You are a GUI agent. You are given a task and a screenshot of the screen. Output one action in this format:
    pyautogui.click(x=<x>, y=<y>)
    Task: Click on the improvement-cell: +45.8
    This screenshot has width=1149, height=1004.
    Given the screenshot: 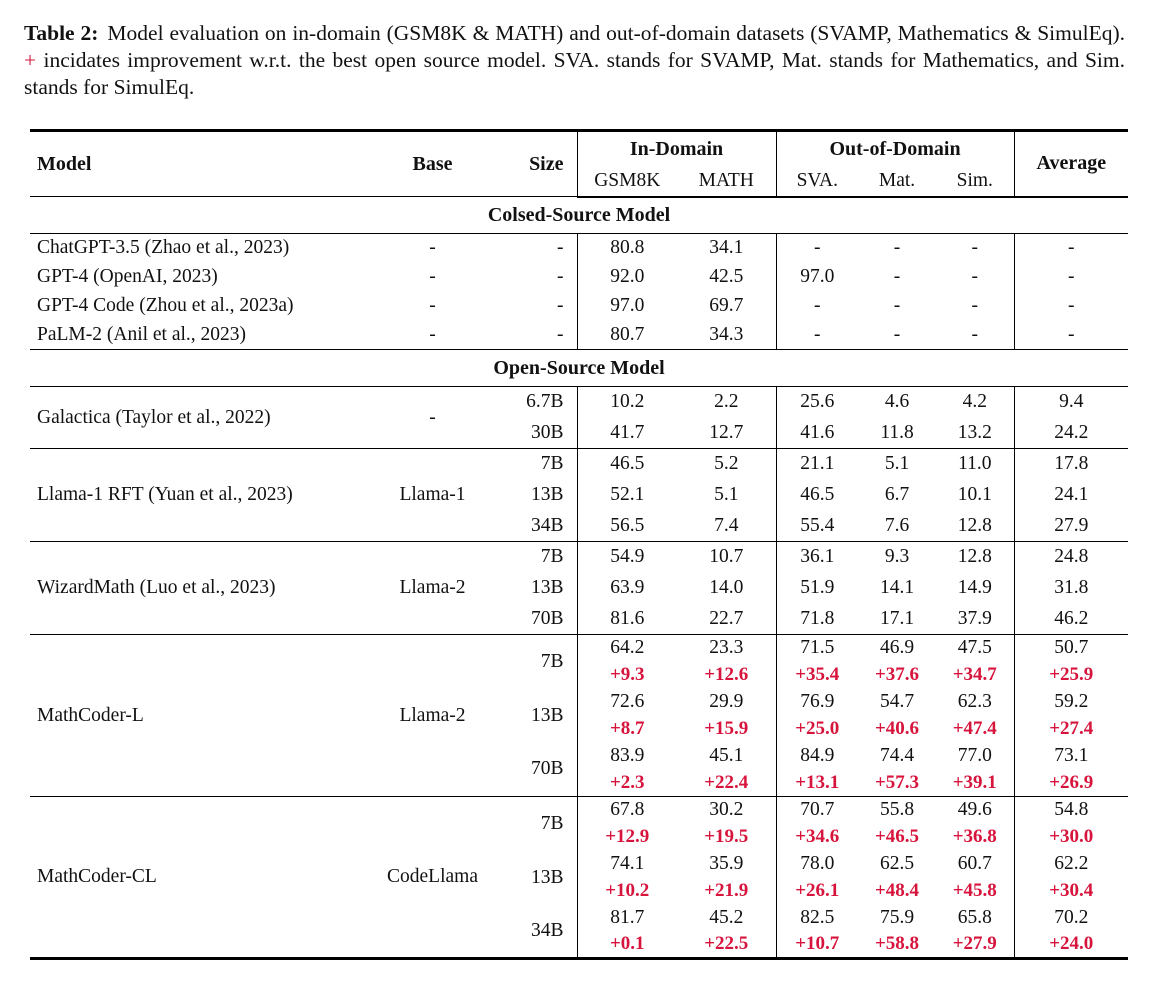 What is the action you would take?
    pyautogui.click(x=974, y=890)
    